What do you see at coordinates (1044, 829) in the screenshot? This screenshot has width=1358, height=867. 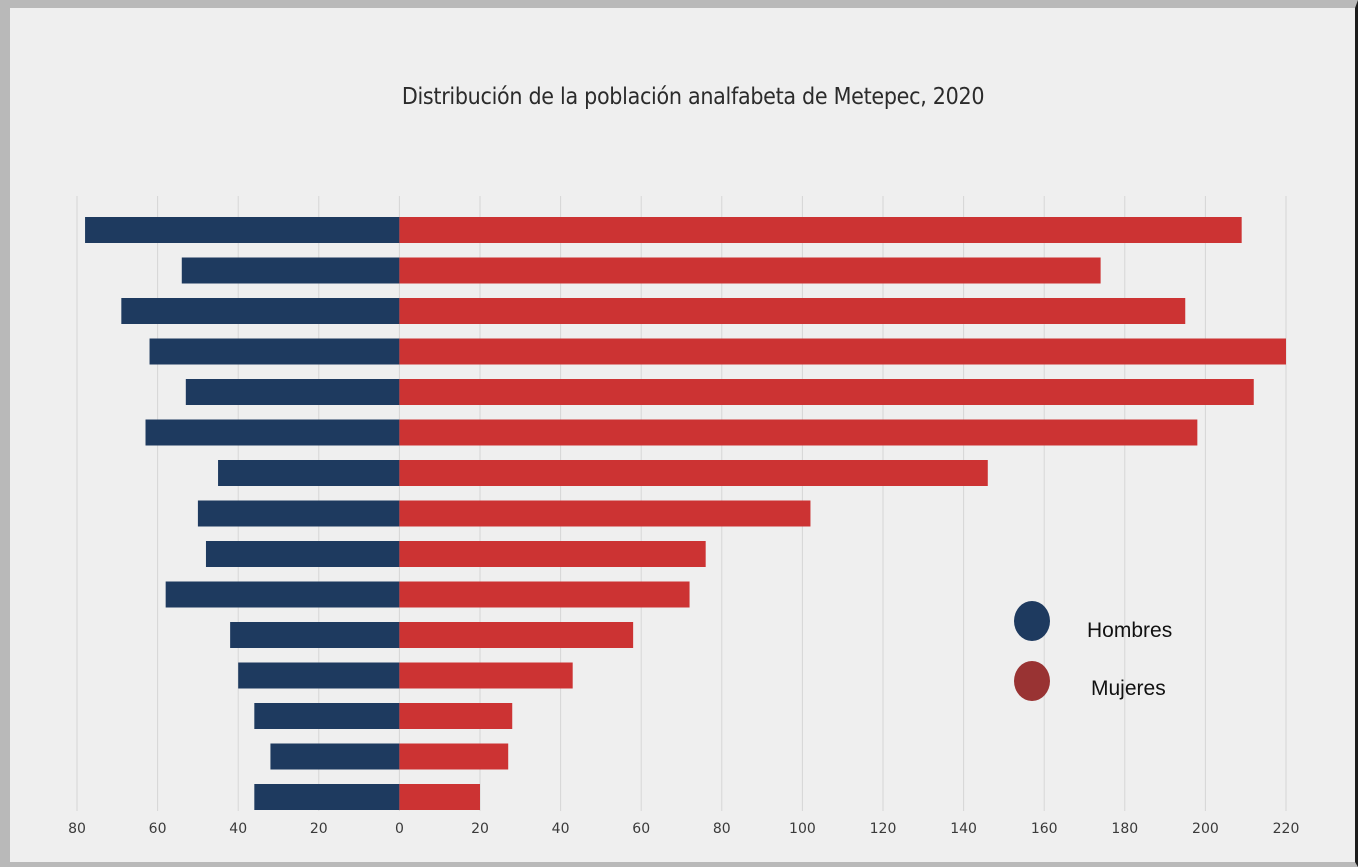 I see `x-tick-label: 160` at bounding box center [1044, 829].